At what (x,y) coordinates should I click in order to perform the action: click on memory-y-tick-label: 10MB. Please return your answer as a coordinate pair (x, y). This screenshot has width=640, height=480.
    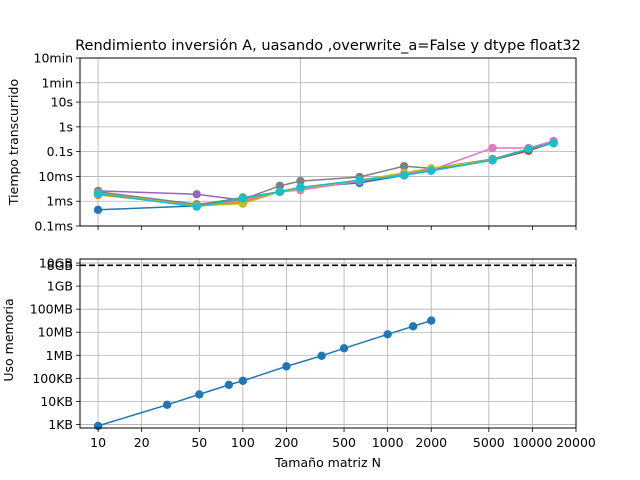
    Looking at the image, I should click on (55, 332).